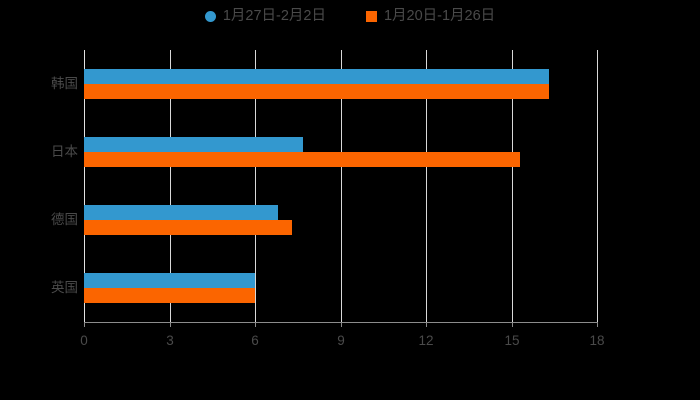 The width and height of the screenshot is (700, 400). What do you see at coordinates (371, 16) in the screenshot?
I see `legend-square-marker-icon` at bounding box center [371, 16].